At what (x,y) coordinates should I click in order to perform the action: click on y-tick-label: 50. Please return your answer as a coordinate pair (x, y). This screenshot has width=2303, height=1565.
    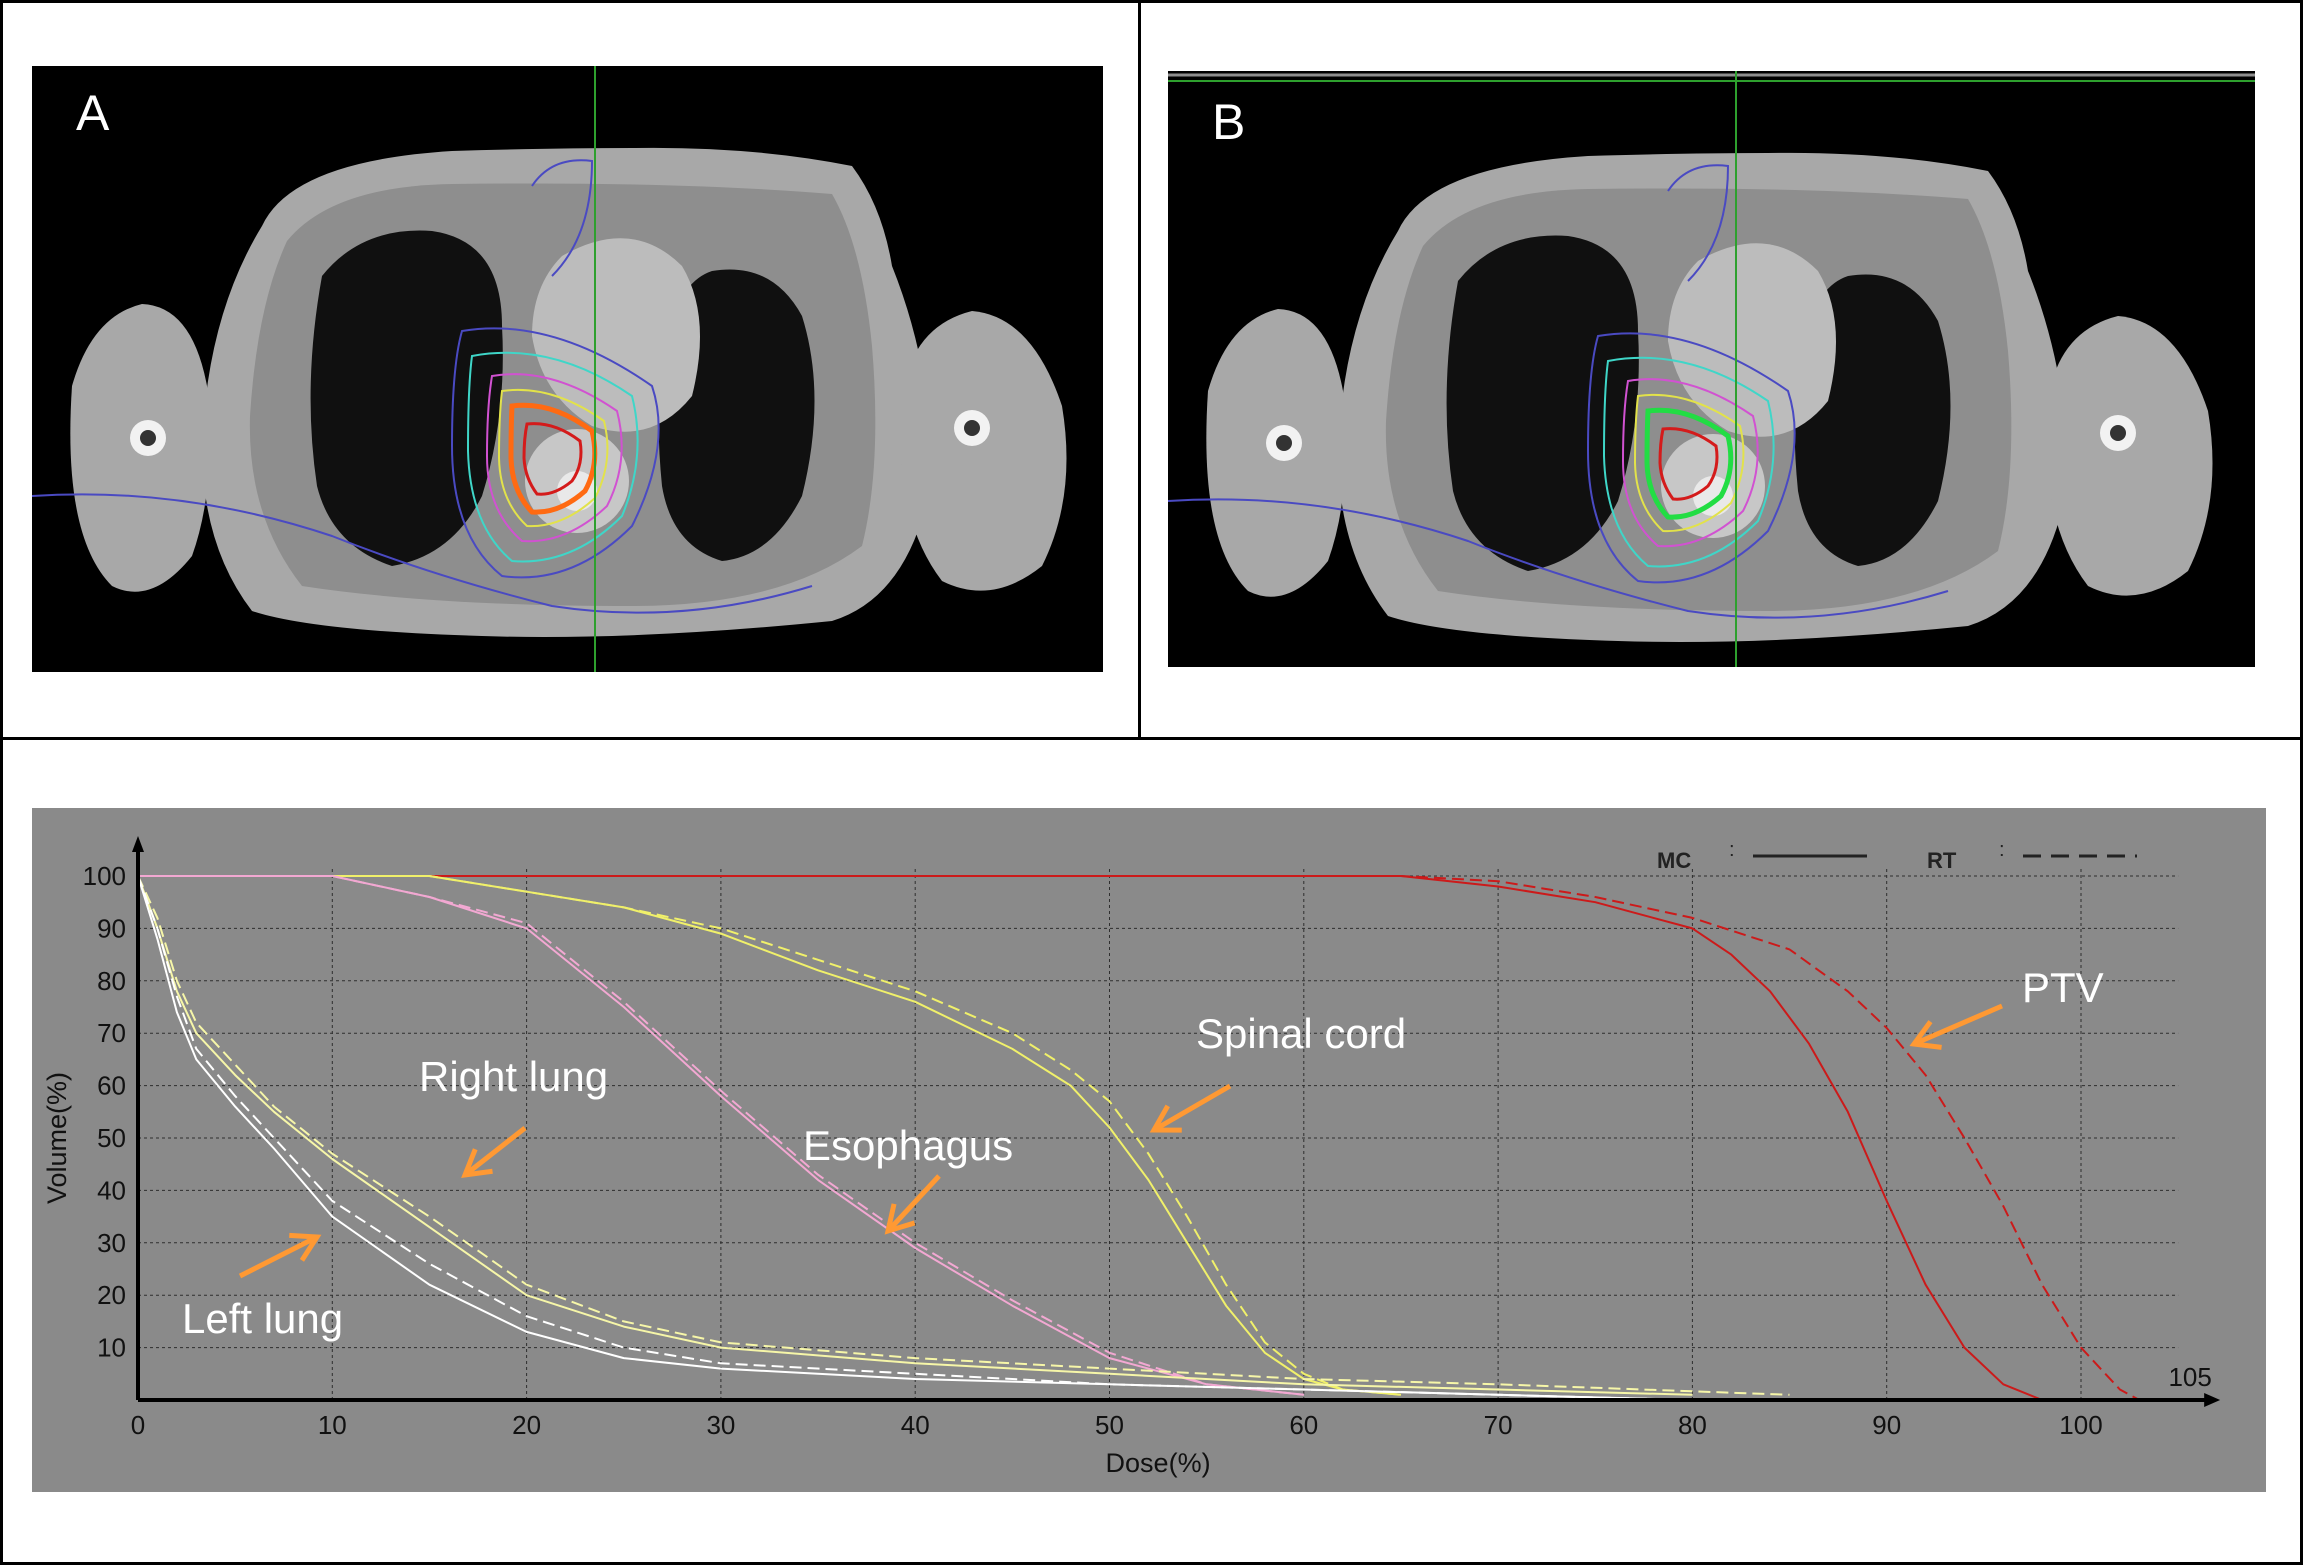
    Looking at the image, I should click on (111, 1138).